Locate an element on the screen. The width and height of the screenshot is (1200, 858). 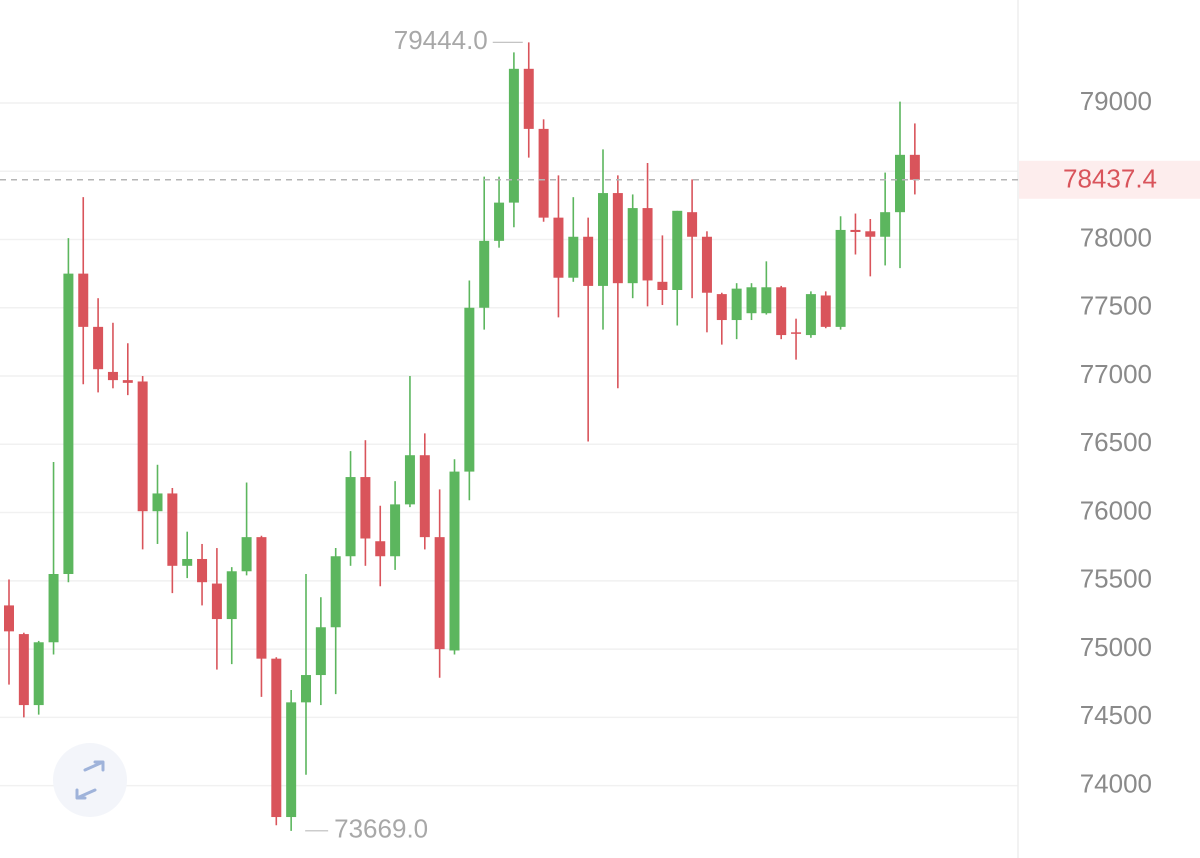
y-tick-label: 78000 is located at coordinates (1116, 237).